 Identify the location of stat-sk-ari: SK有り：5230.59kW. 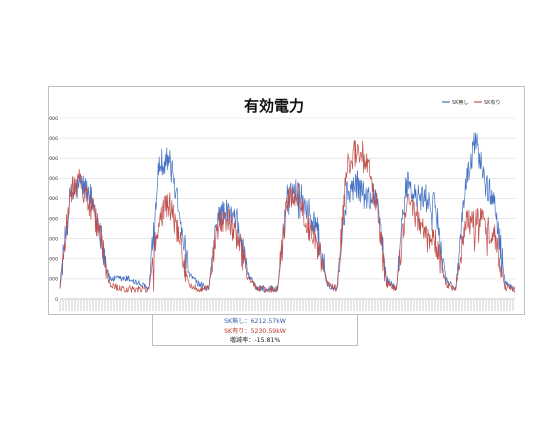
(255, 331).